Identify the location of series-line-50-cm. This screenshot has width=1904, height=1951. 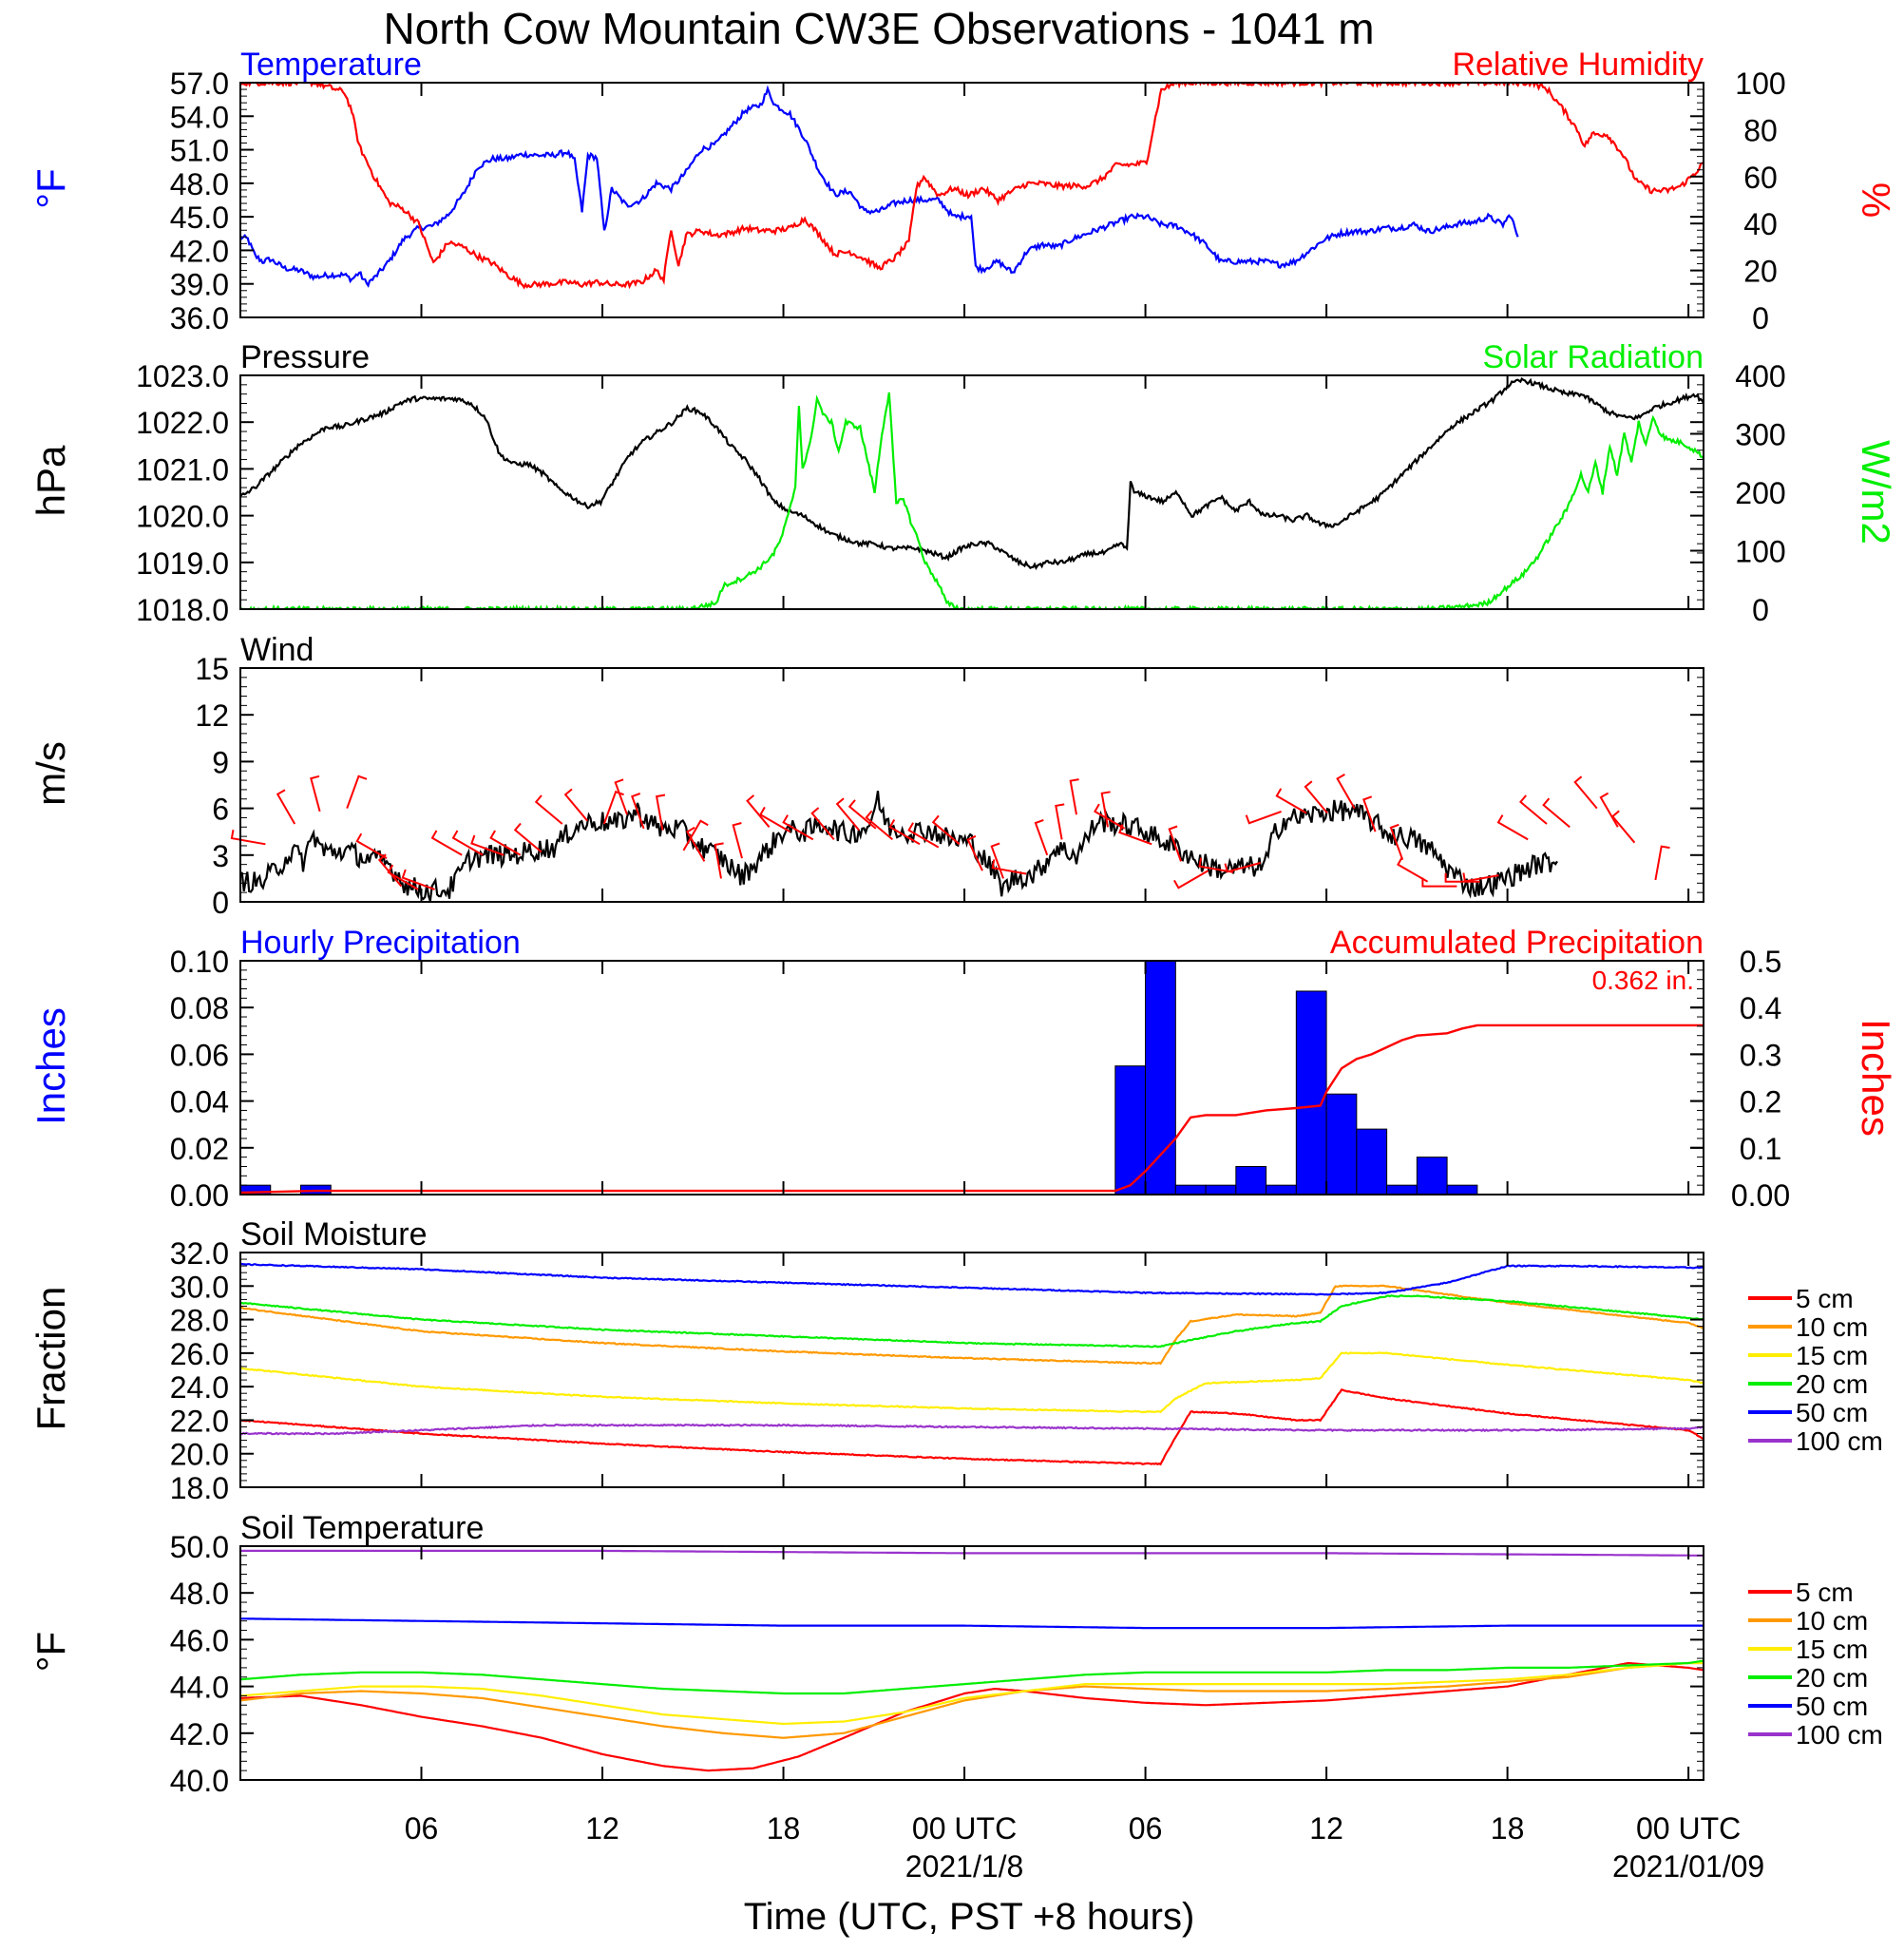
(972, 1279).